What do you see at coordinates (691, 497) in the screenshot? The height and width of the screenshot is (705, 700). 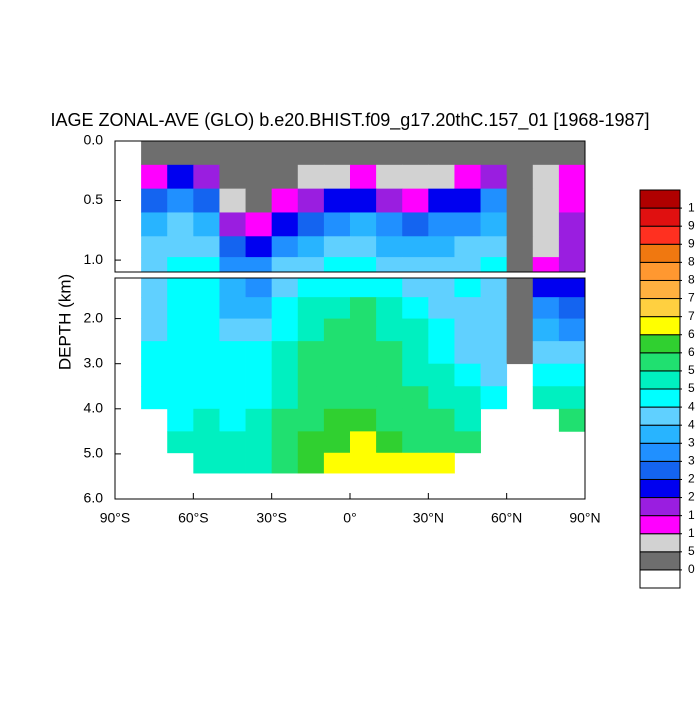 I see `colorbar-label: 2` at bounding box center [691, 497].